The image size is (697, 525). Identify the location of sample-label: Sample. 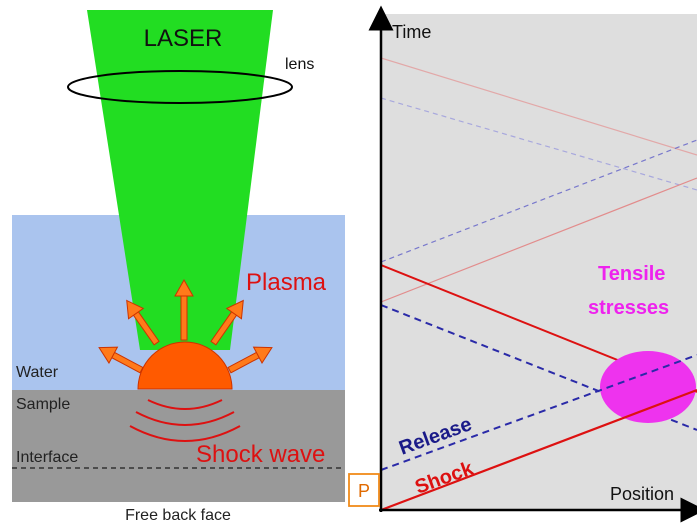
(43, 404).